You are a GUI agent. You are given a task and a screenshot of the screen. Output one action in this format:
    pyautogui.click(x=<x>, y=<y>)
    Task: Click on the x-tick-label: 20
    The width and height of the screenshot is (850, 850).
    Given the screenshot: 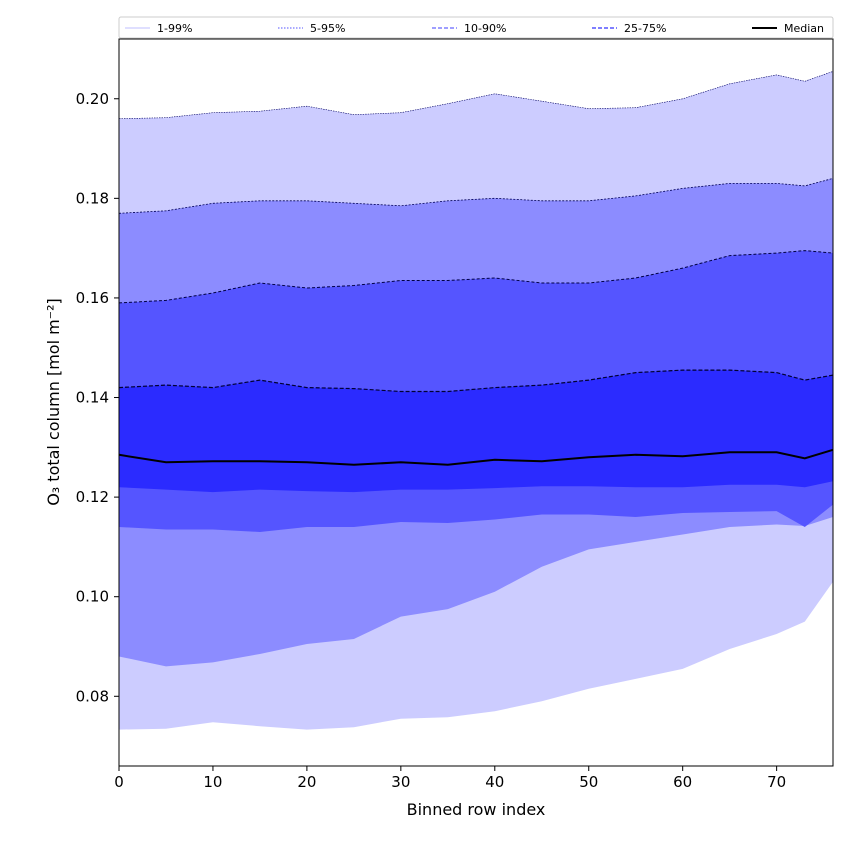 What is the action you would take?
    pyautogui.click(x=306, y=782)
    